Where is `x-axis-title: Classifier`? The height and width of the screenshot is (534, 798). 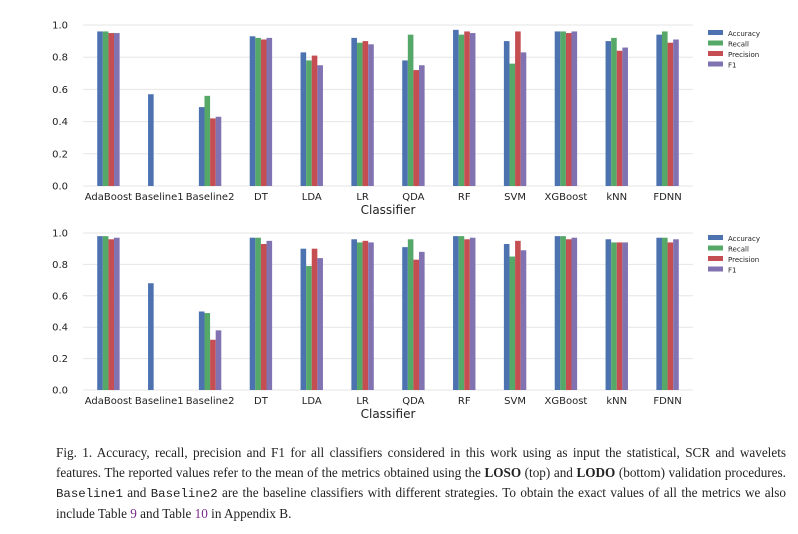
x-axis-title: Classifier is located at coordinates (388, 414).